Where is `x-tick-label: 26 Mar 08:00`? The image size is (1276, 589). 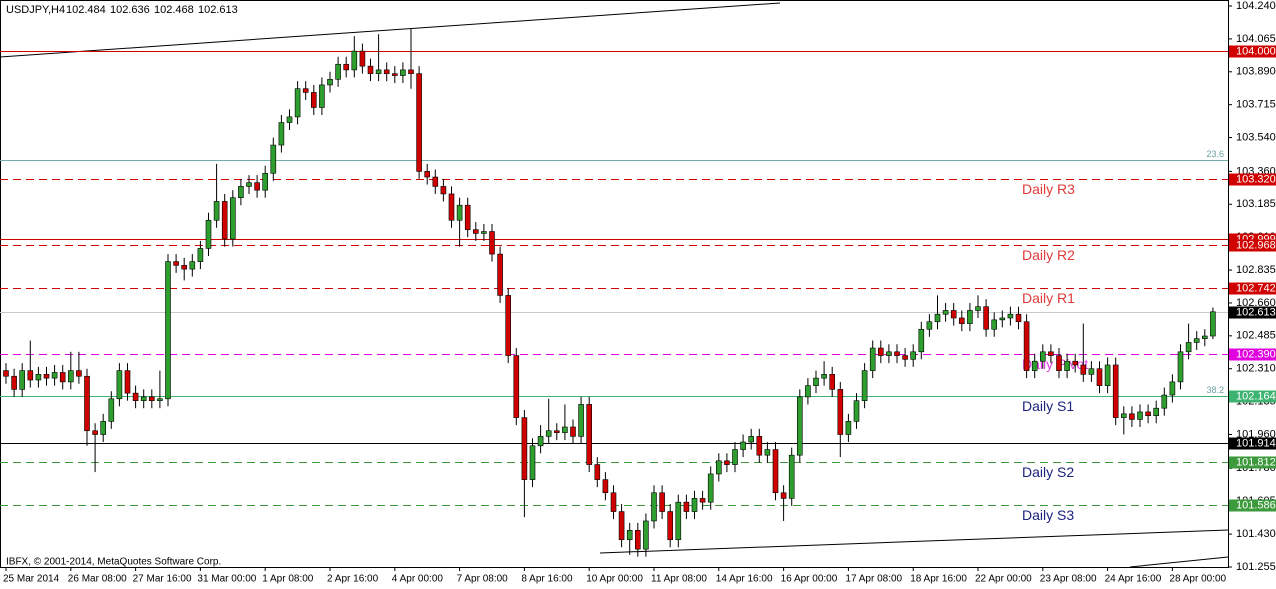 x-tick-label: 26 Mar 08:00 is located at coordinates (97, 579).